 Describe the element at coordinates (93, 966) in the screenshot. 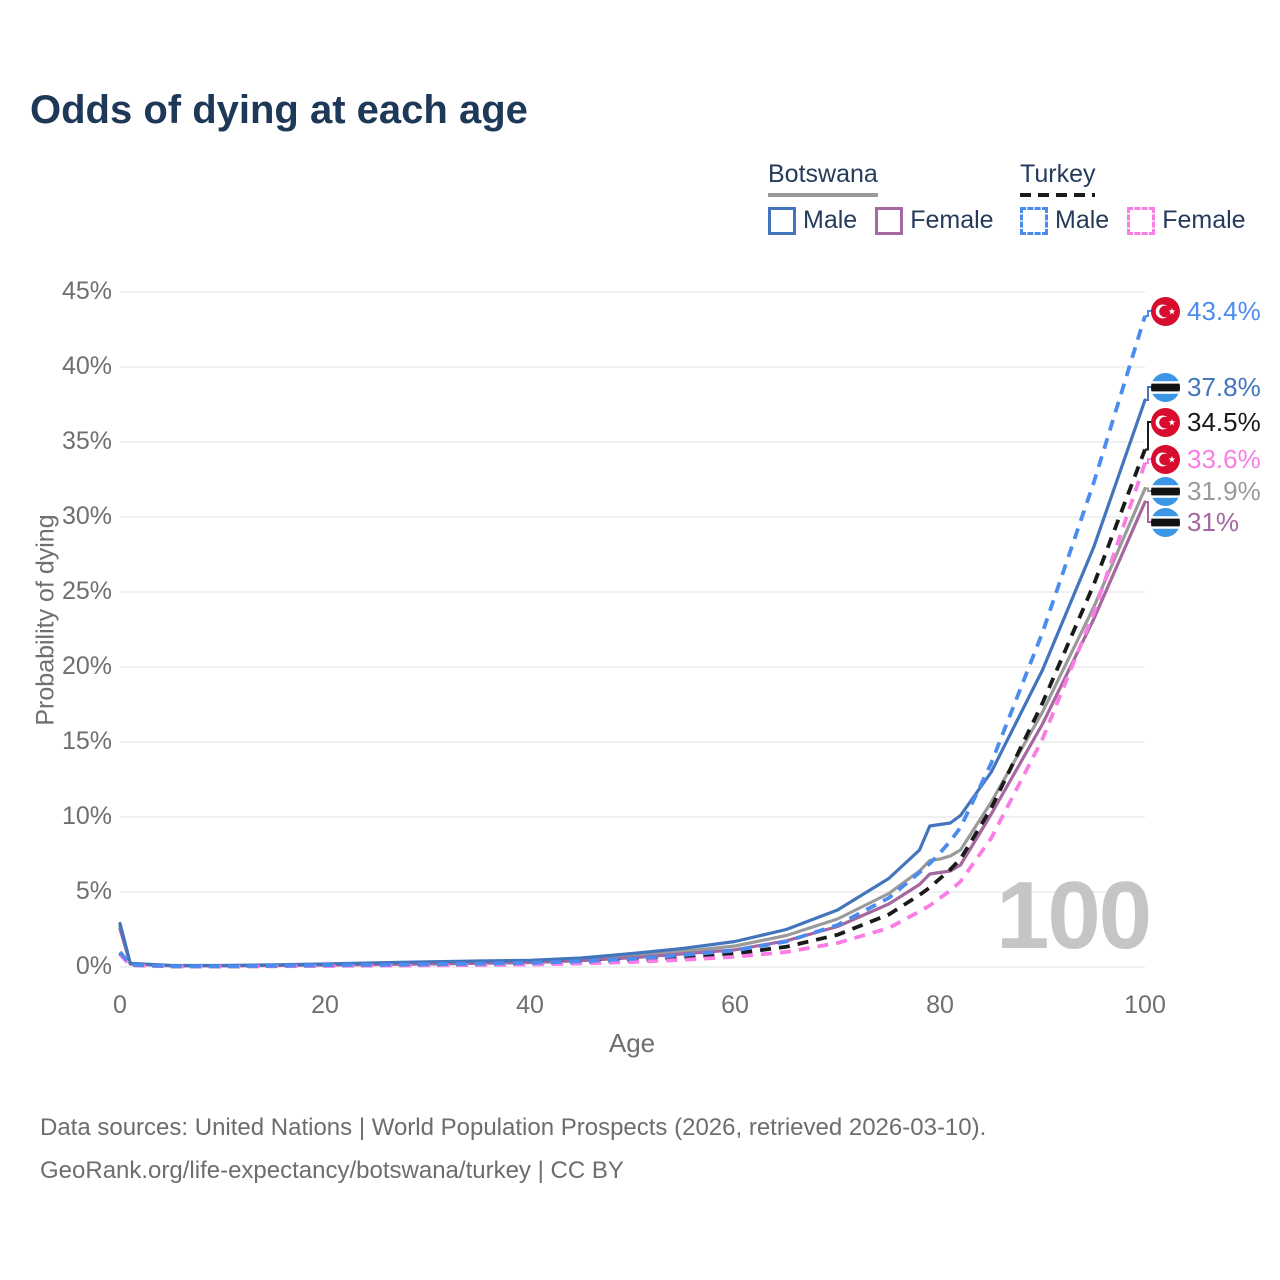

I see `y-tick-label: 0%` at that location.